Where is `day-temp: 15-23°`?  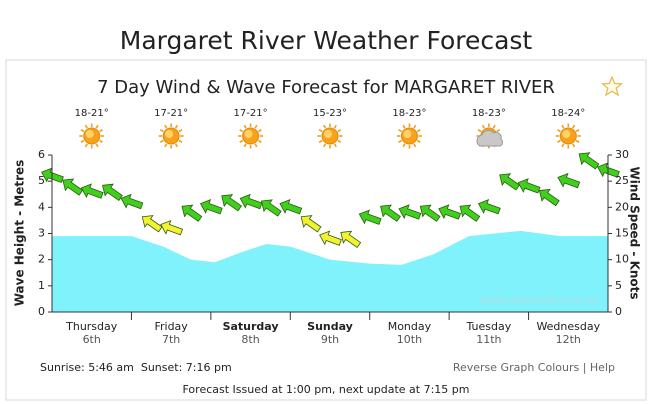
day-temp: 15-23° is located at coordinates (330, 113).